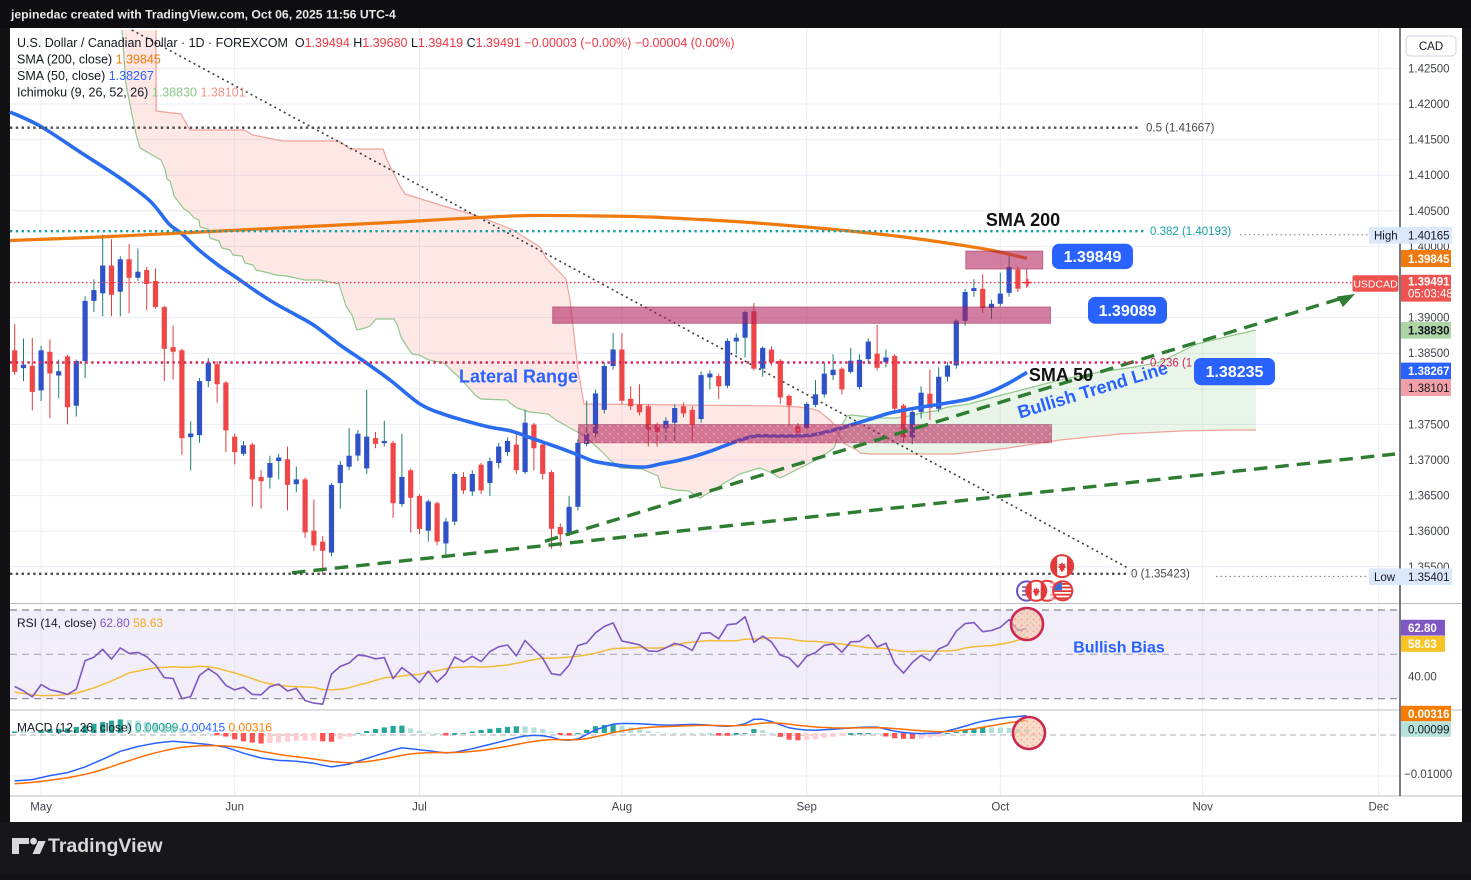  I want to click on svg-text: 1.36500, so click(1429, 497).